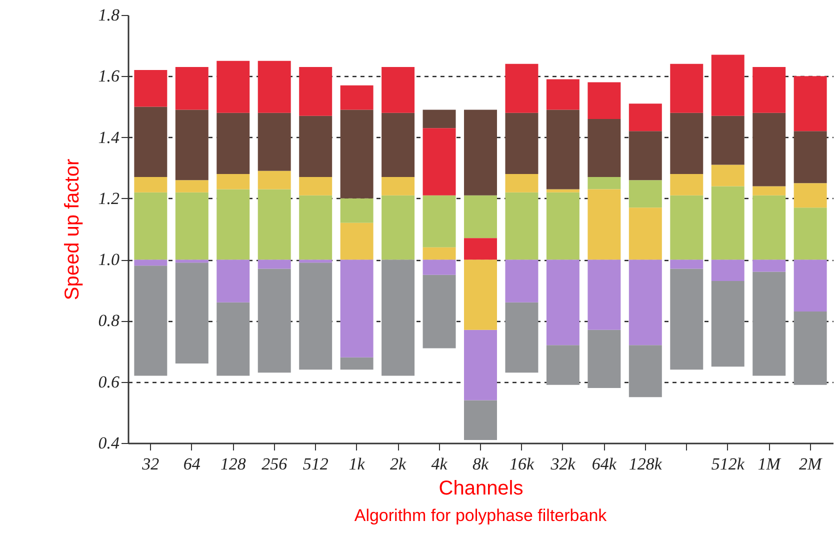 This screenshot has height=538, width=840. Describe the element at coordinates (480, 464) in the screenshot. I see `x-tick-label: 8k` at that location.